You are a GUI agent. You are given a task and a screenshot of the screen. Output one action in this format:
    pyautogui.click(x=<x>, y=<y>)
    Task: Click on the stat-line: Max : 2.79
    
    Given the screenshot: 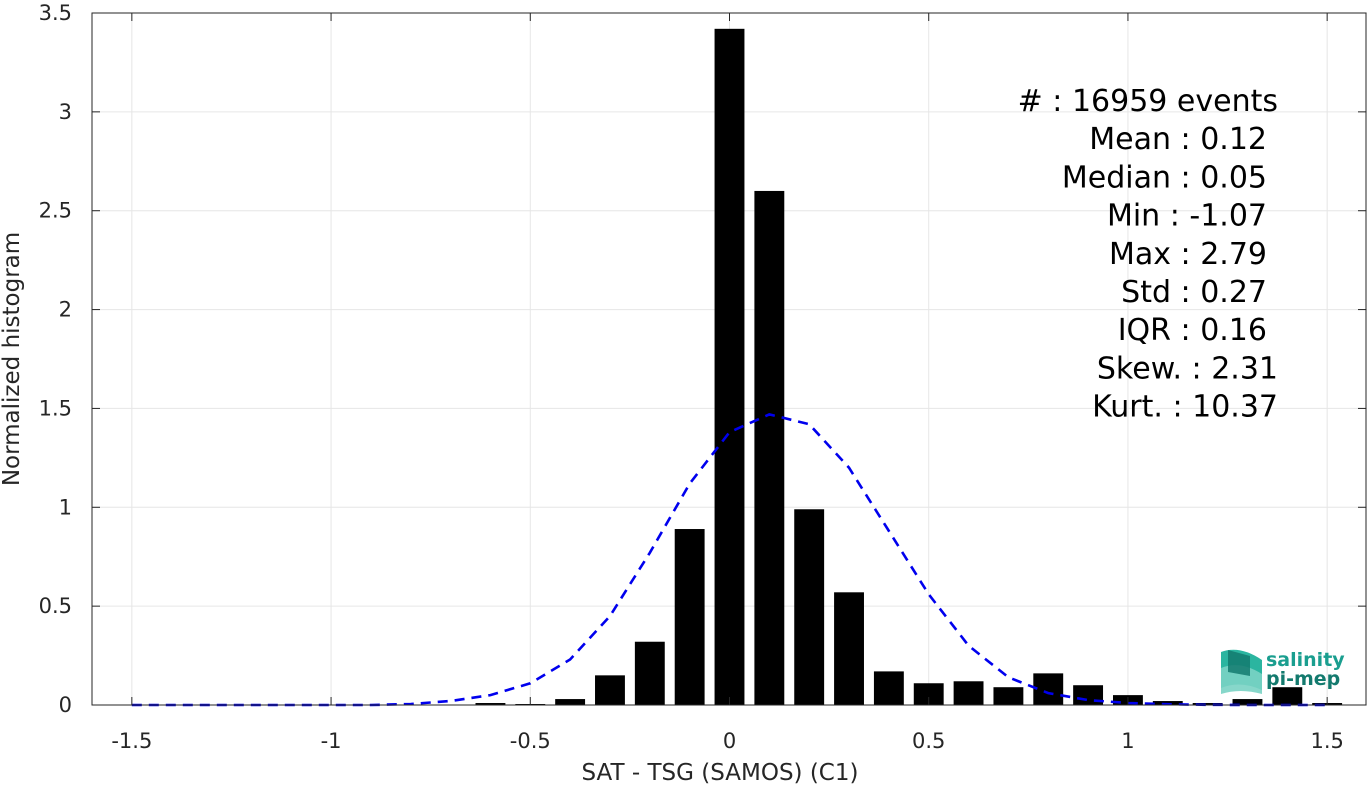 What is the action you would take?
    pyautogui.click(x=1188, y=254)
    